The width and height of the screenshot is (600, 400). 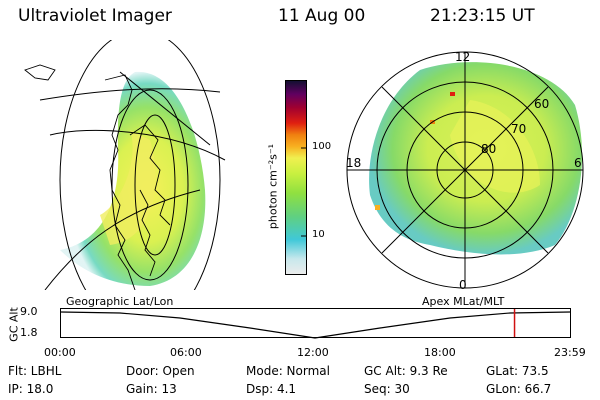 I want to click on colorbar-gradient, so click(x=296, y=177).